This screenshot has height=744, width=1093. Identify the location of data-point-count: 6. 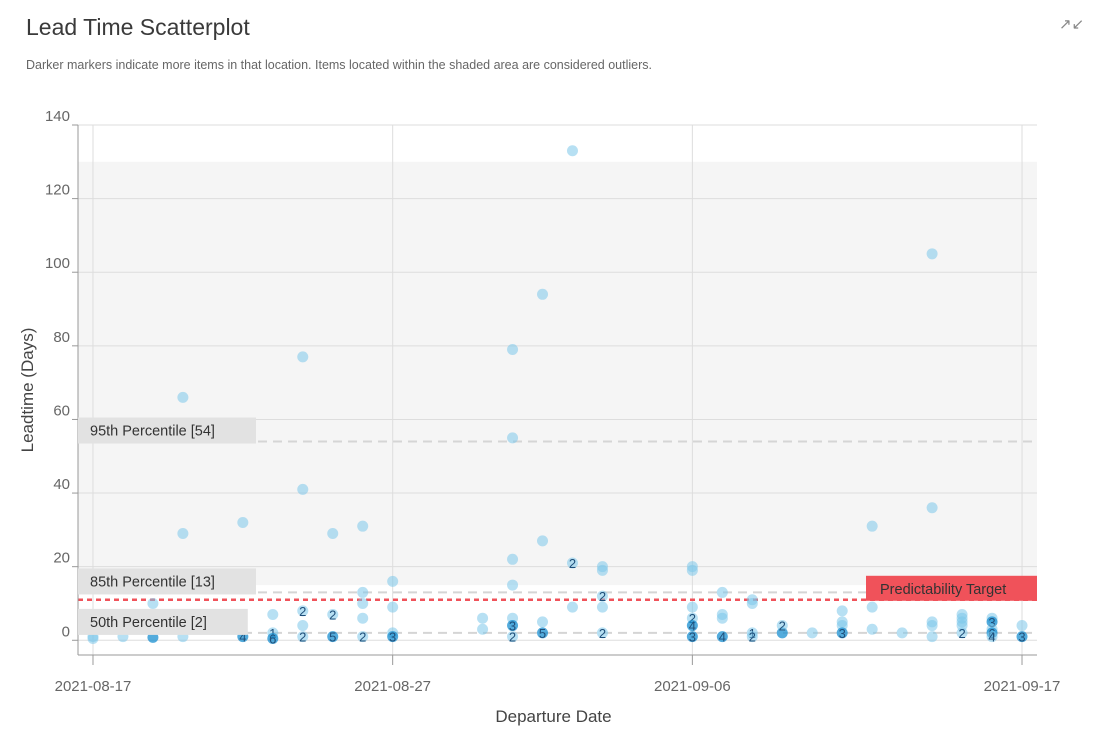
(272, 638).